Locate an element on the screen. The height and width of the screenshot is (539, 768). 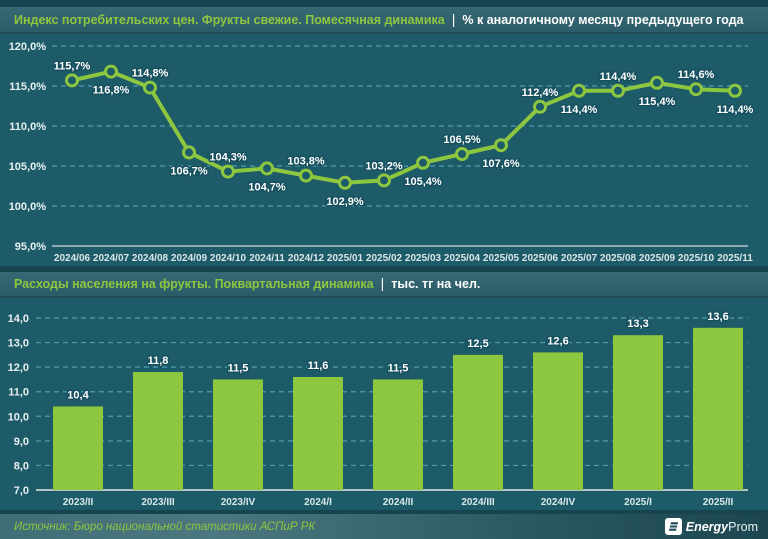
x-tick-label: 2025/I is located at coordinates (638, 502).